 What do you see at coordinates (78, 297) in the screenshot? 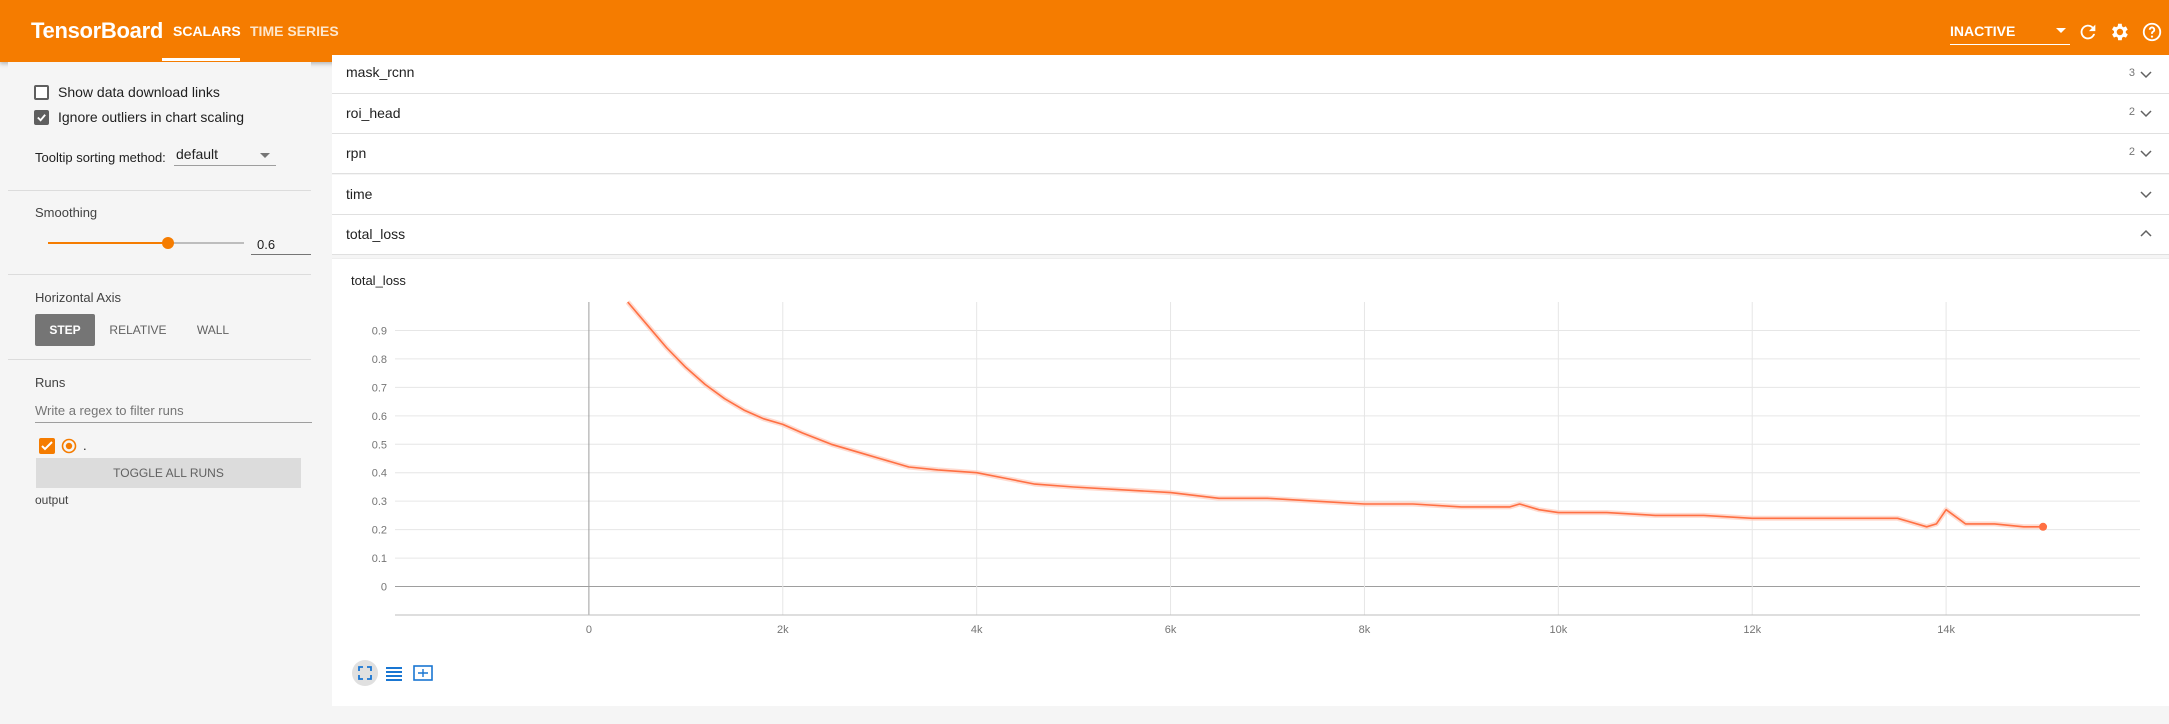
I see `horizontal-axis-heading: Horizontal Axis` at bounding box center [78, 297].